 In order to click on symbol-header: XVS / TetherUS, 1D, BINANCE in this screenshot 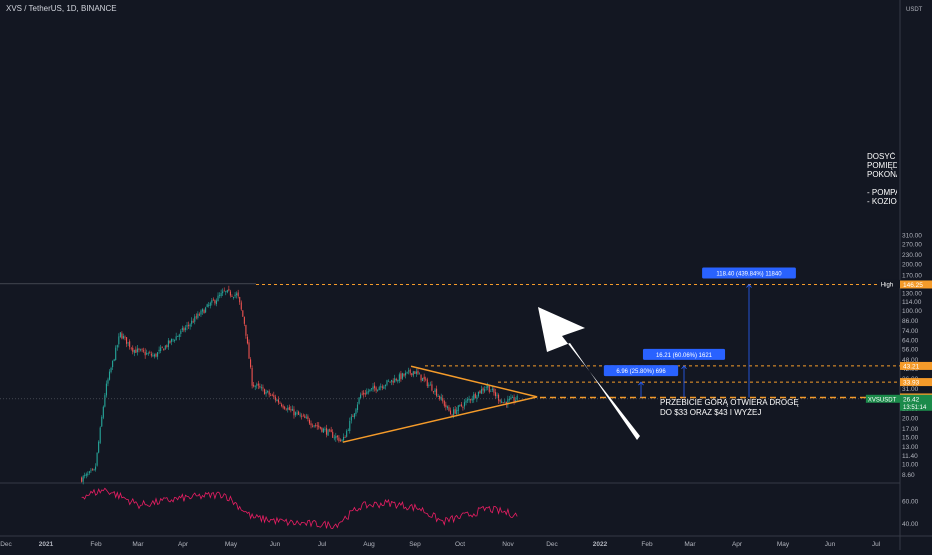, I will do `click(61, 8)`.